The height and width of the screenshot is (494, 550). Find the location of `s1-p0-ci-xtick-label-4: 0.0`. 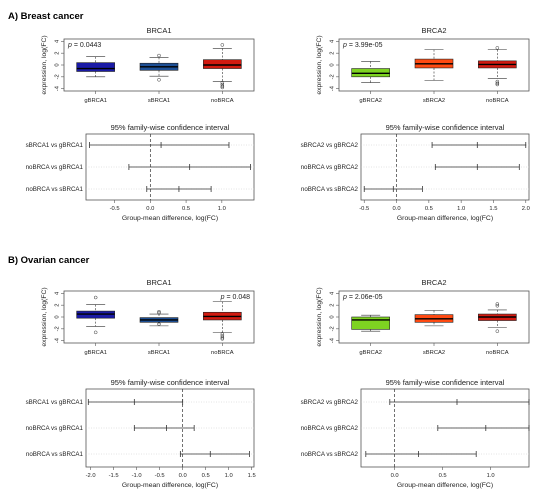

s1-p0-ci-xtick-label-4: 0.0 is located at coordinates (183, 476).